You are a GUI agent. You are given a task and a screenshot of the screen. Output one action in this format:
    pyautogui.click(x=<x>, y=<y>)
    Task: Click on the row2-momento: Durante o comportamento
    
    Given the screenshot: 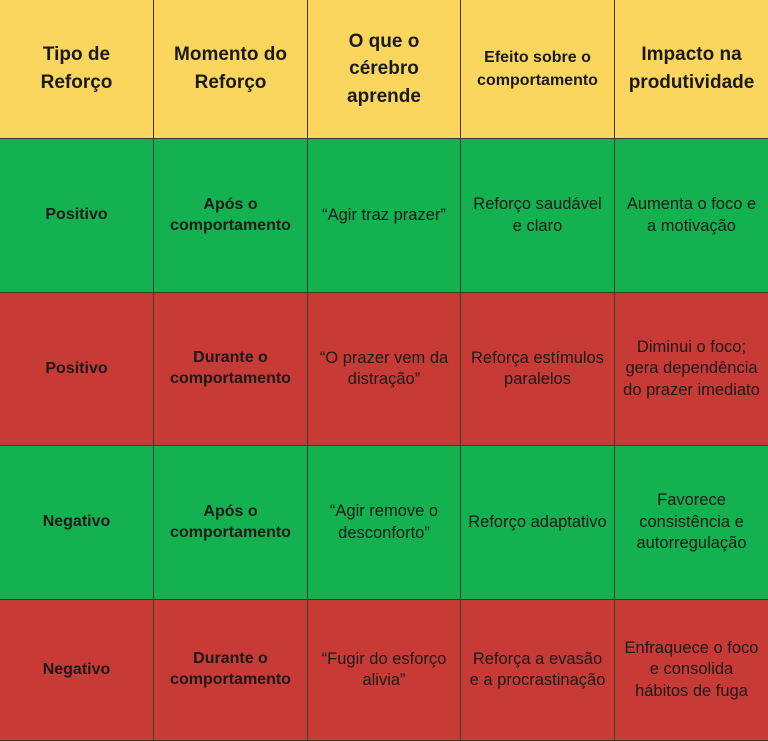 What is the action you would take?
    pyautogui.click(x=231, y=369)
    